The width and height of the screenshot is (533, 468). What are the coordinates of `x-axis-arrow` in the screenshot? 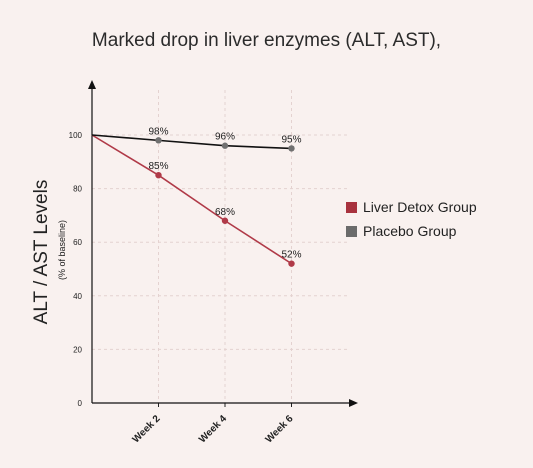 It's located at (353, 403).